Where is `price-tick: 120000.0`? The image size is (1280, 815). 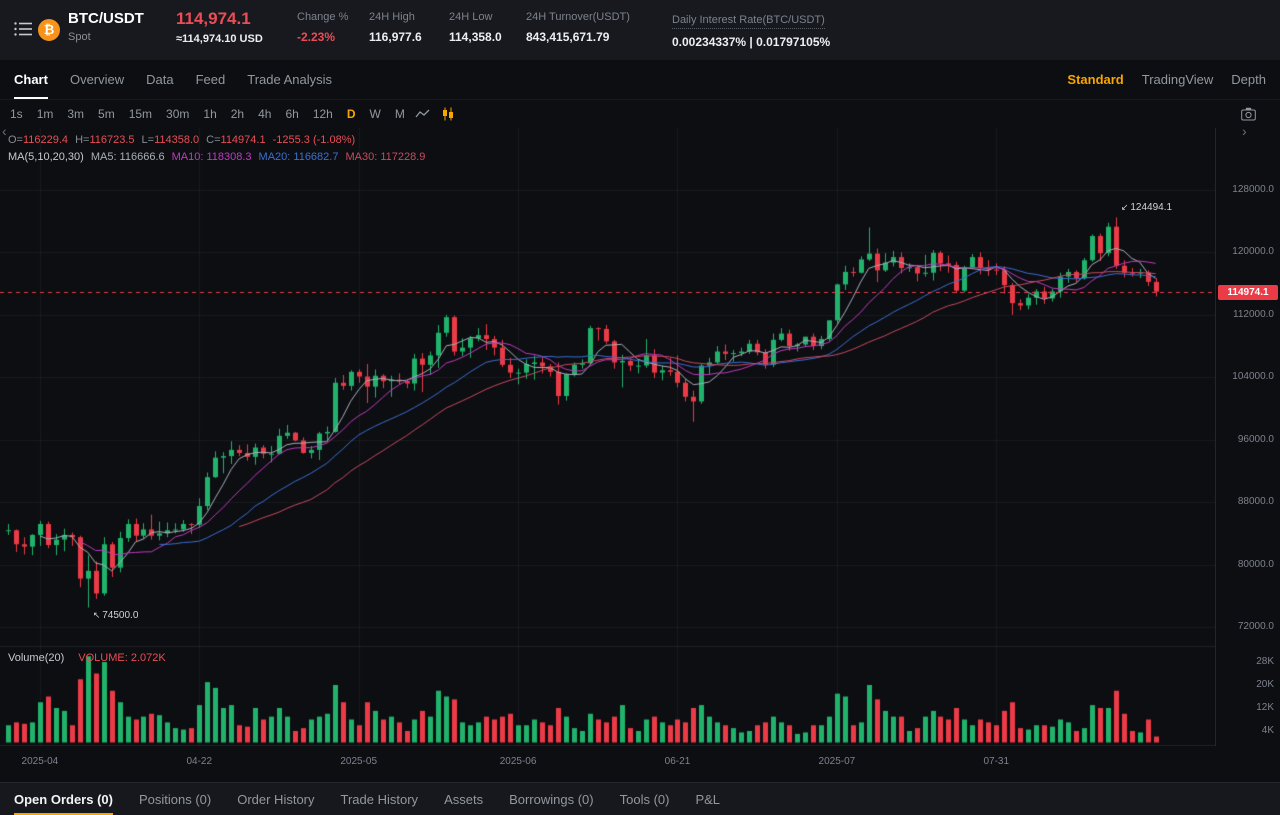
price-tick: 120000.0 is located at coordinates (1253, 252).